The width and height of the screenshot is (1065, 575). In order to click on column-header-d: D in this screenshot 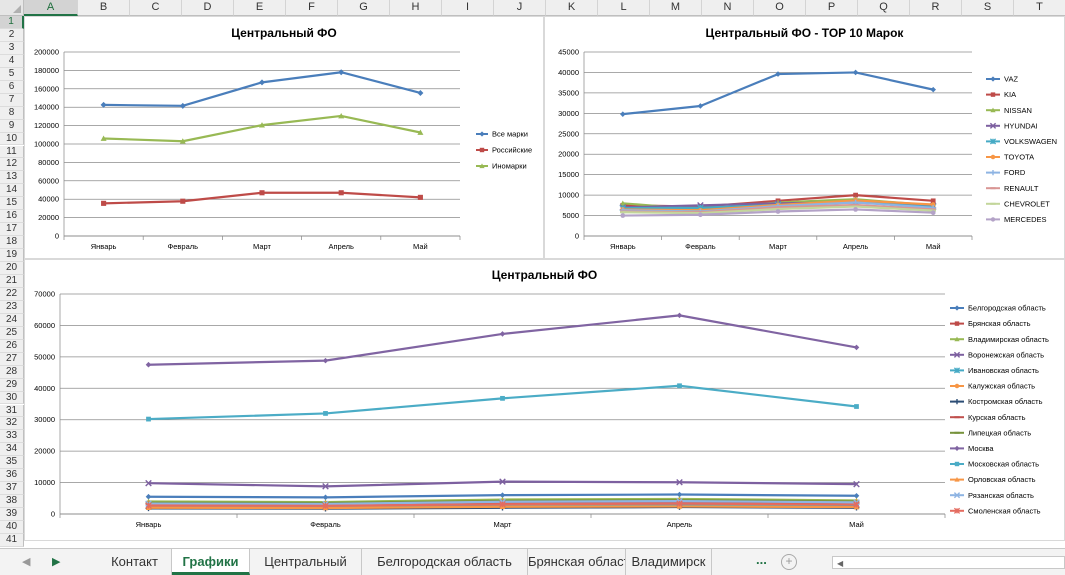, I will do `click(208, 8)`.